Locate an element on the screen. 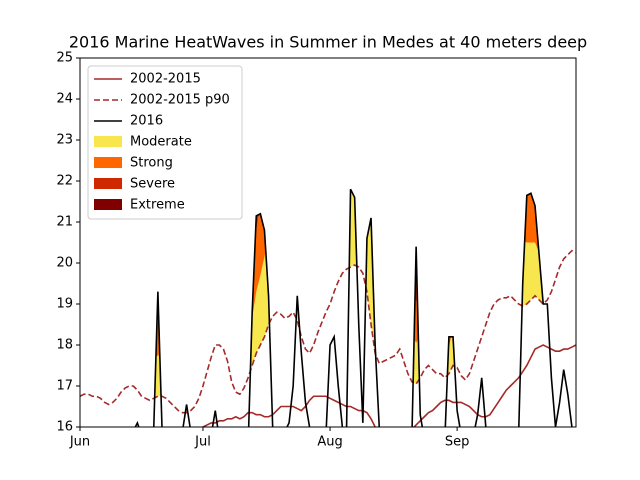 This screenshot has height=480, width=640. x-tick-label: Aug is located at coordinates (329, 442).